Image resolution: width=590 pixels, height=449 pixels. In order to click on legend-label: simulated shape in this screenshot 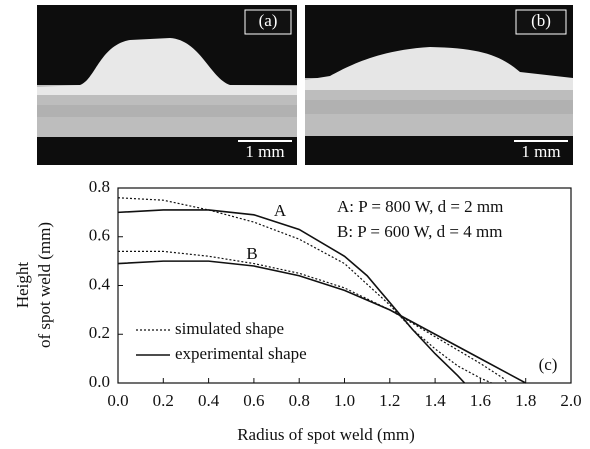, I will do `click(229, 328)`.